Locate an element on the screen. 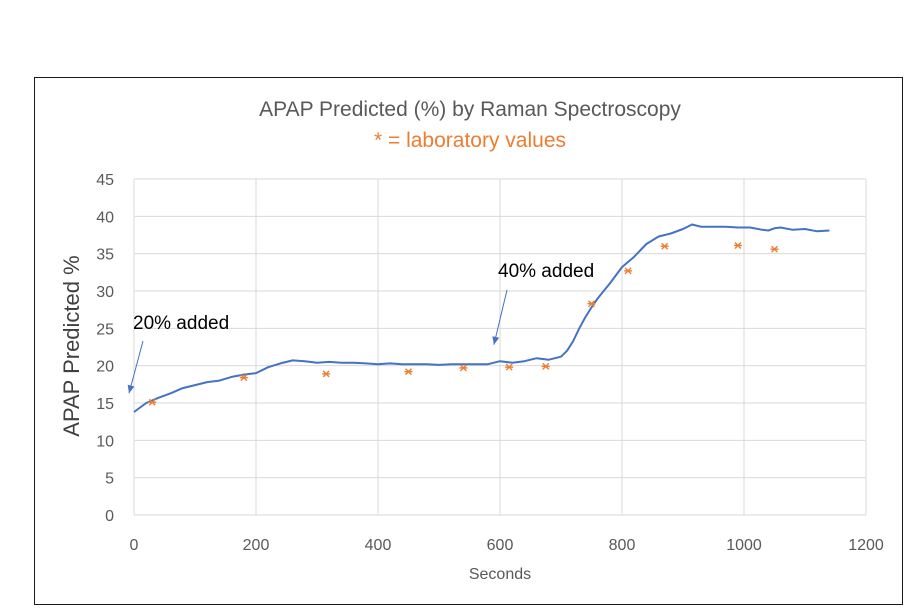  x-axis-ticks: 0 200 400 600 800 1000 1200 is located at coordinates (507, 545).